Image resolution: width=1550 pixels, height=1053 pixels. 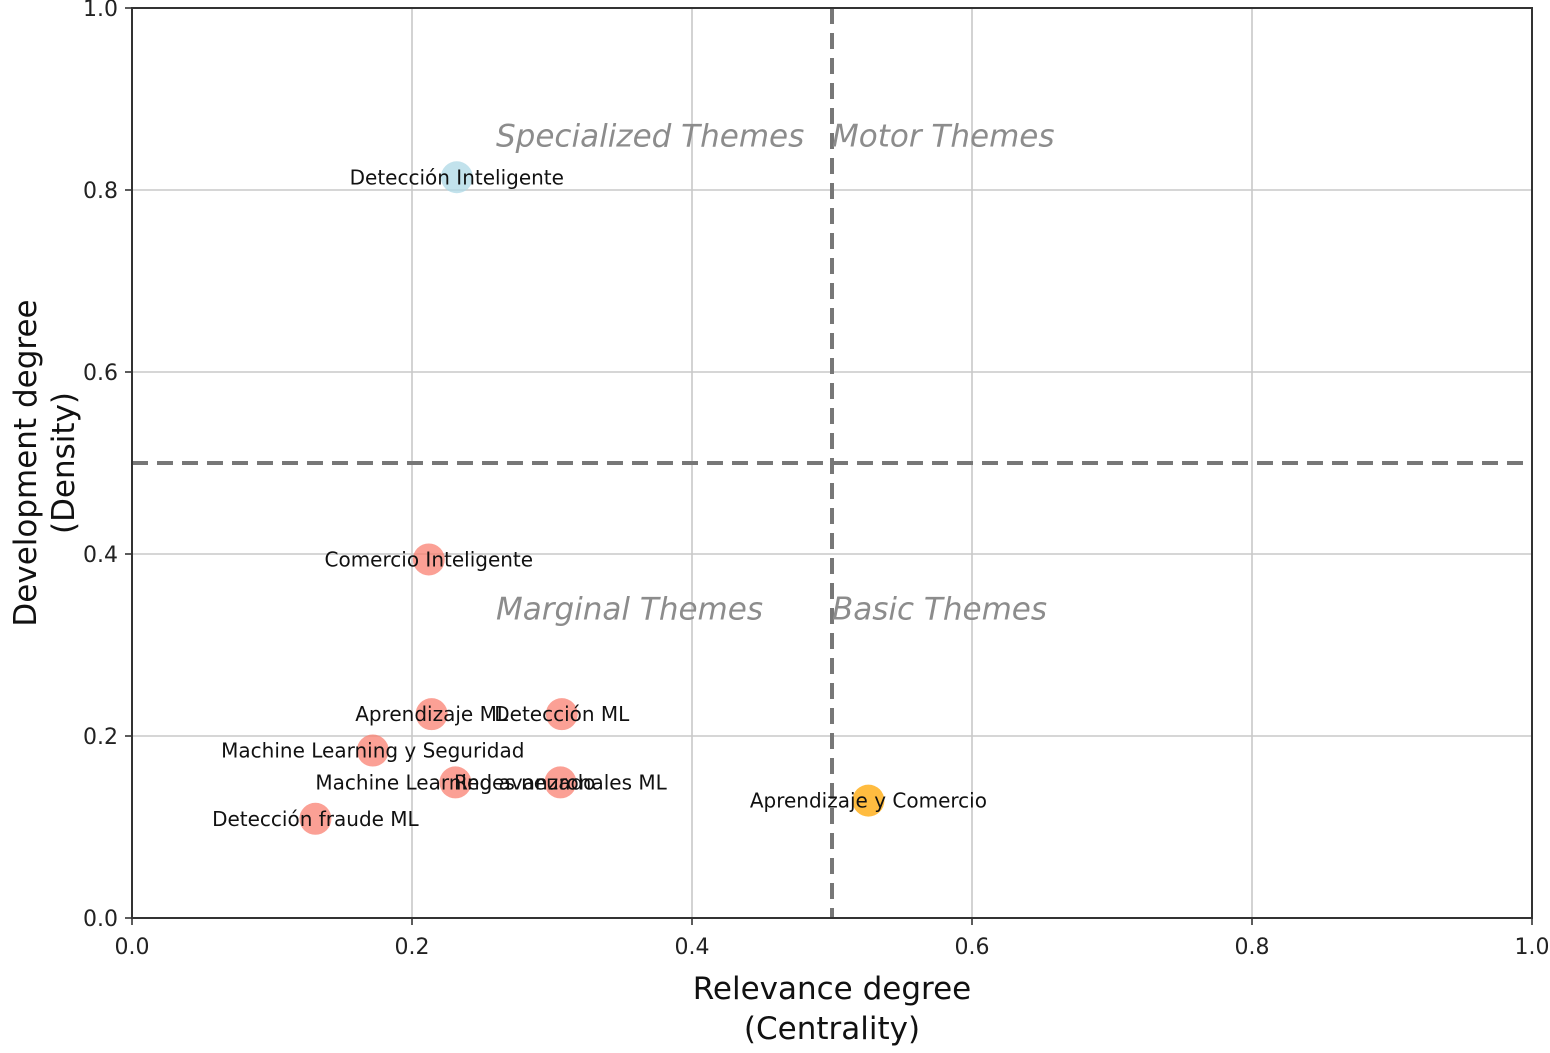 I want to click on data-label-2: Aprendizaje ML, so click(x=432, y=714).